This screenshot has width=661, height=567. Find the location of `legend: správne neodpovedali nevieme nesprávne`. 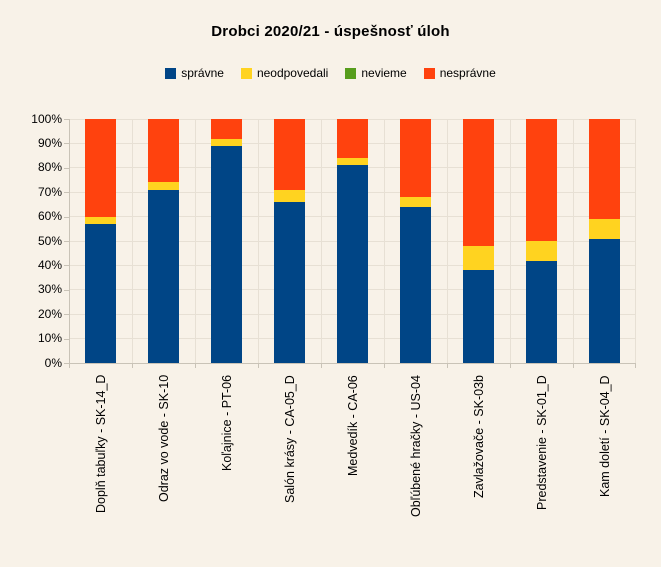

legend: správne neodpovedali nevieme nesprávne is located at coordinates (330, 73).